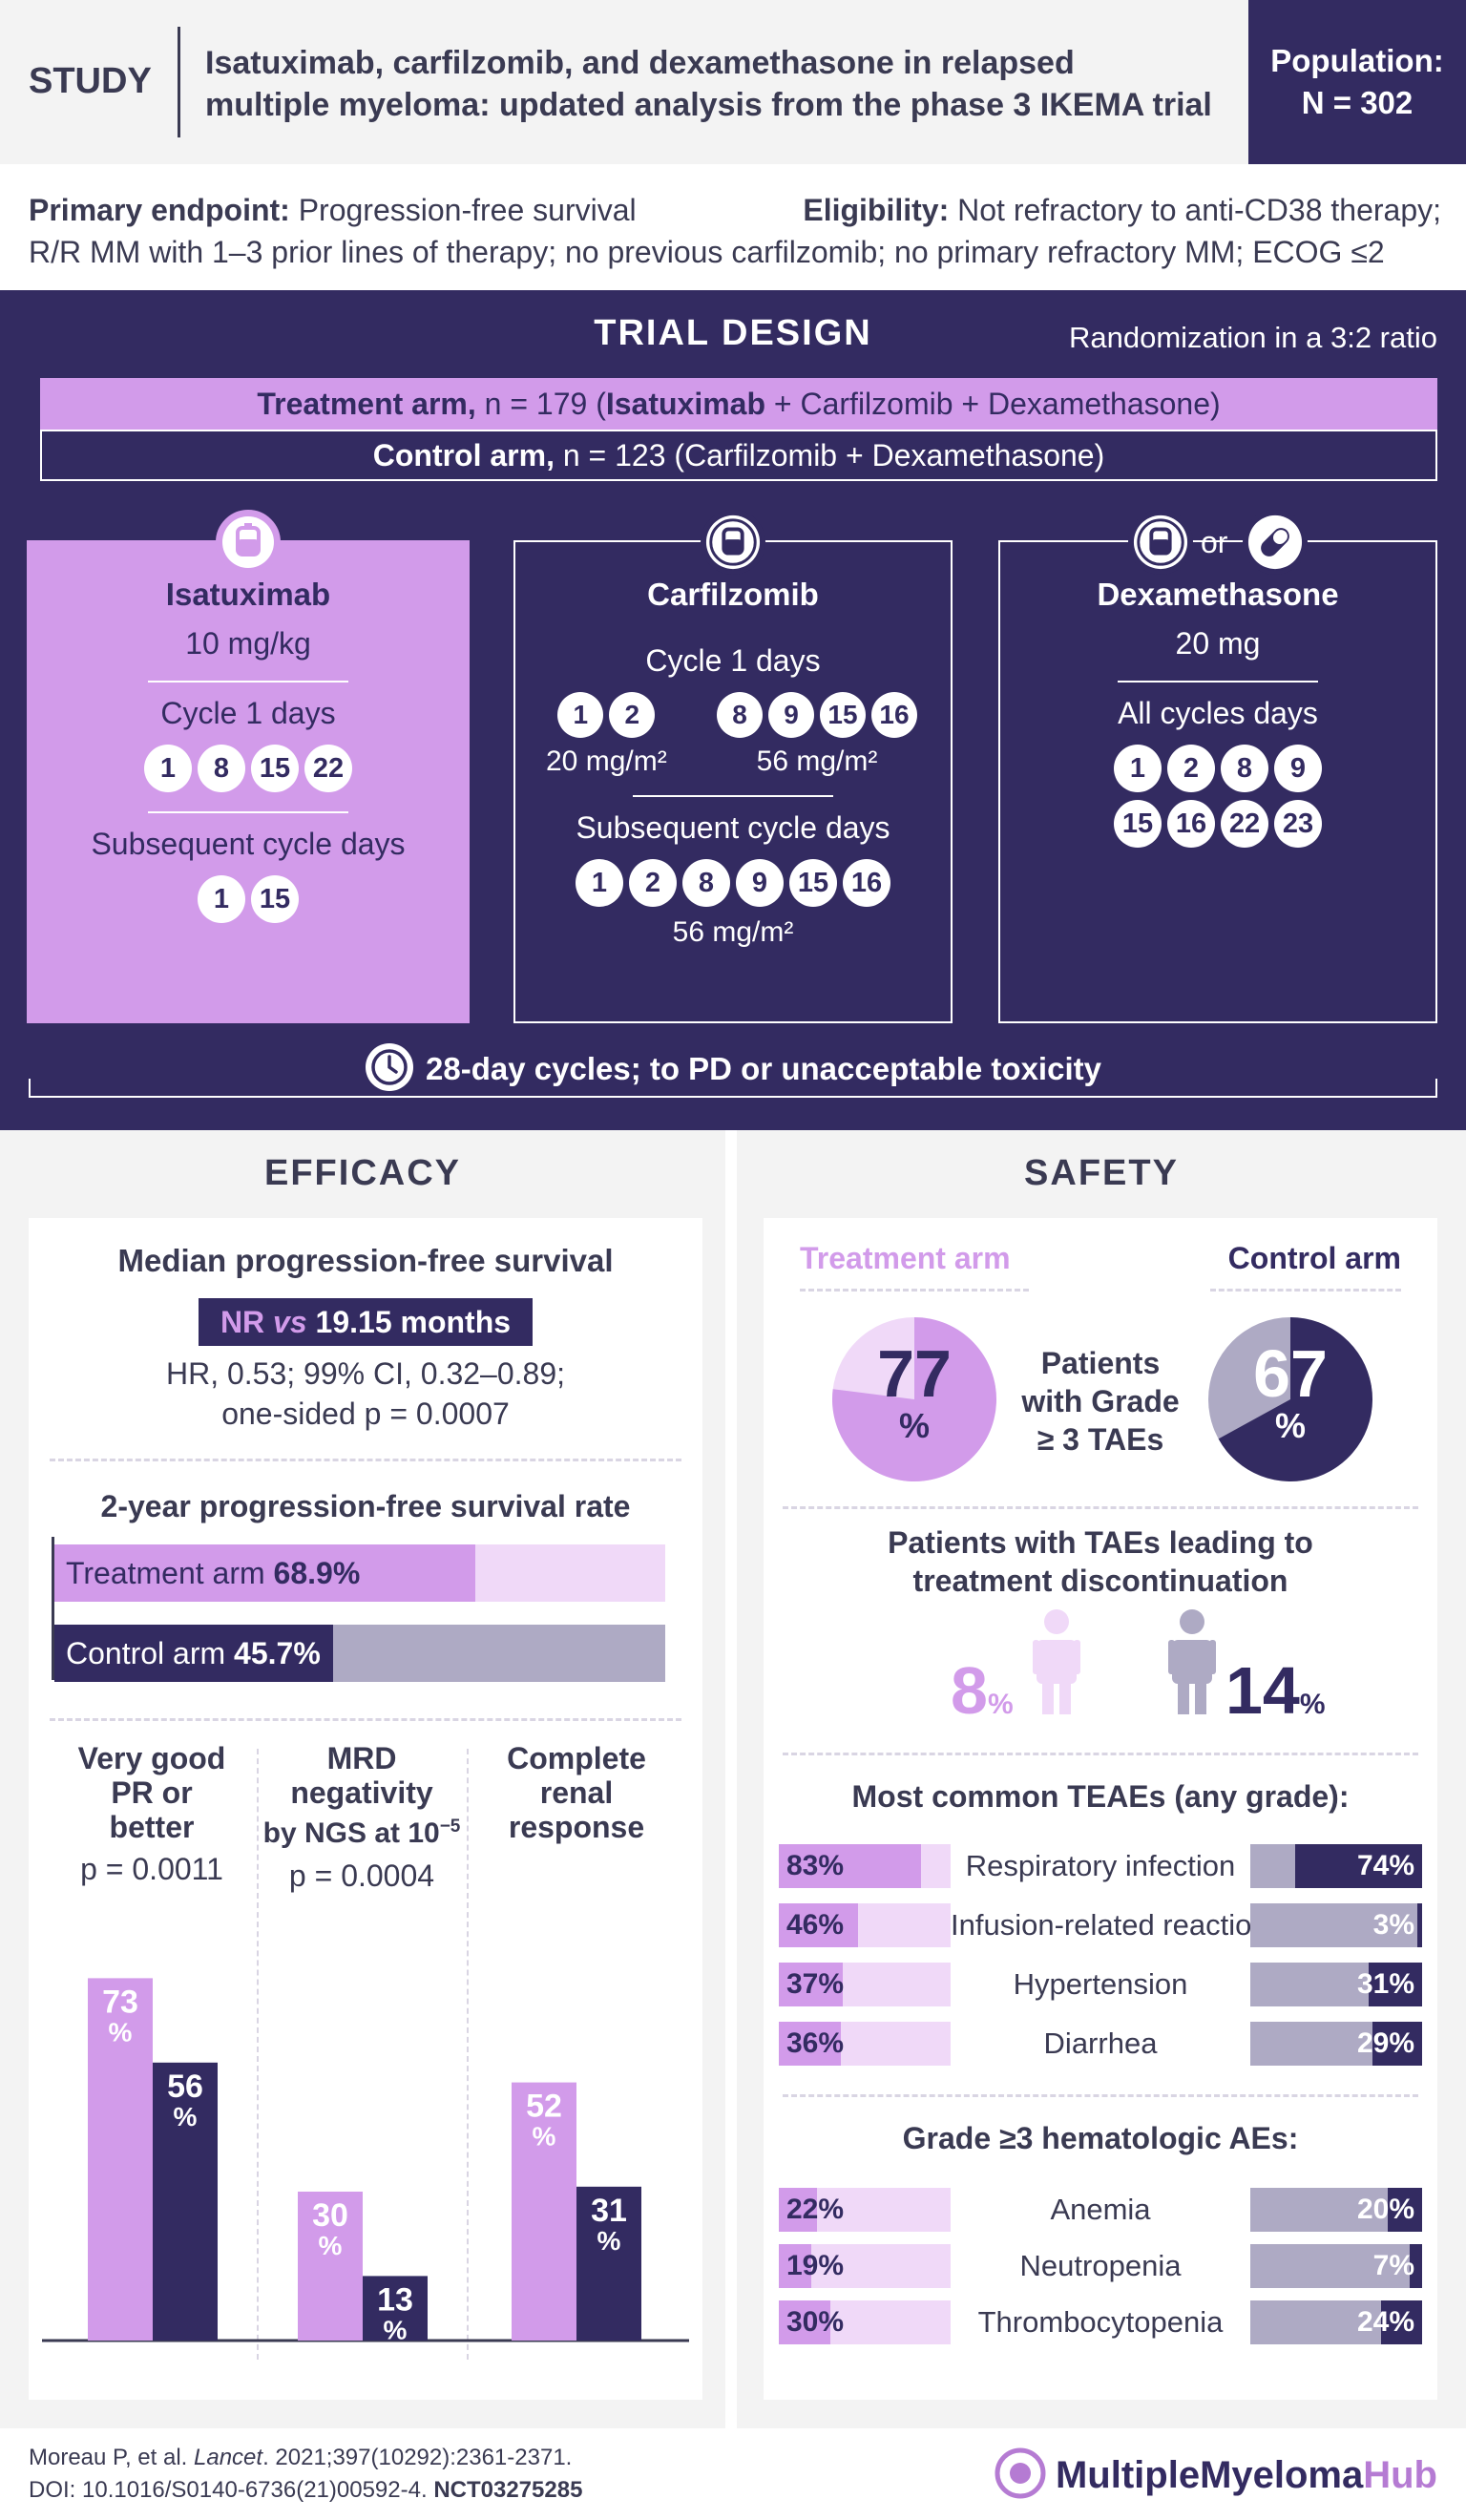 This screenshot has width=1466, height=2520. I want to click on ae-name: Thrombocytopenia, so click(1100, 2322).